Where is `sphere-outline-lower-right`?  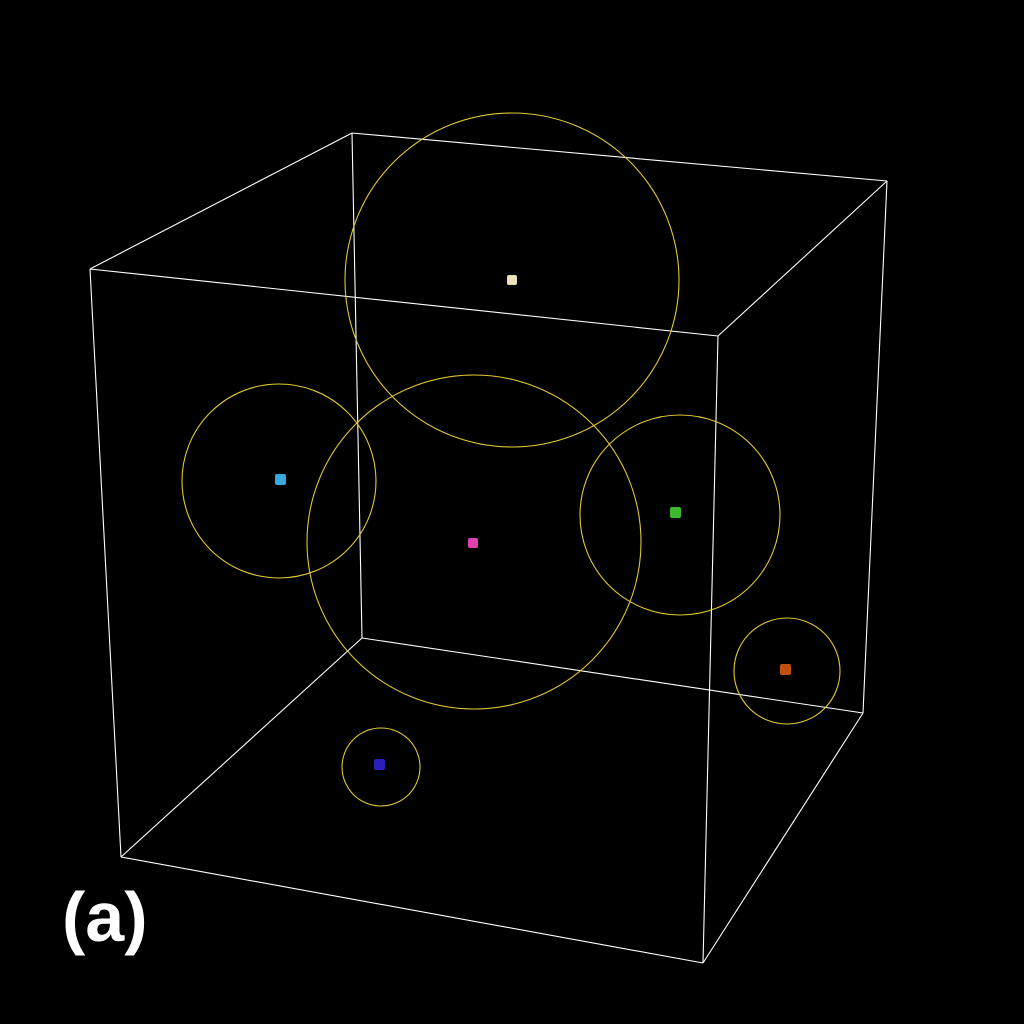 sphere-outline-lower-right is located at coordinates (787, 671).